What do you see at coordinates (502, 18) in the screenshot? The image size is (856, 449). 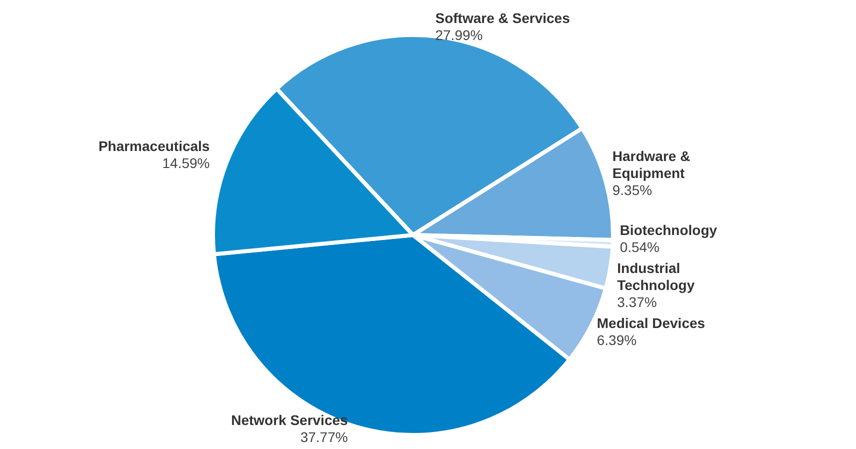 I see `slice-label: Software & Services` at bounding box center [502, 18].